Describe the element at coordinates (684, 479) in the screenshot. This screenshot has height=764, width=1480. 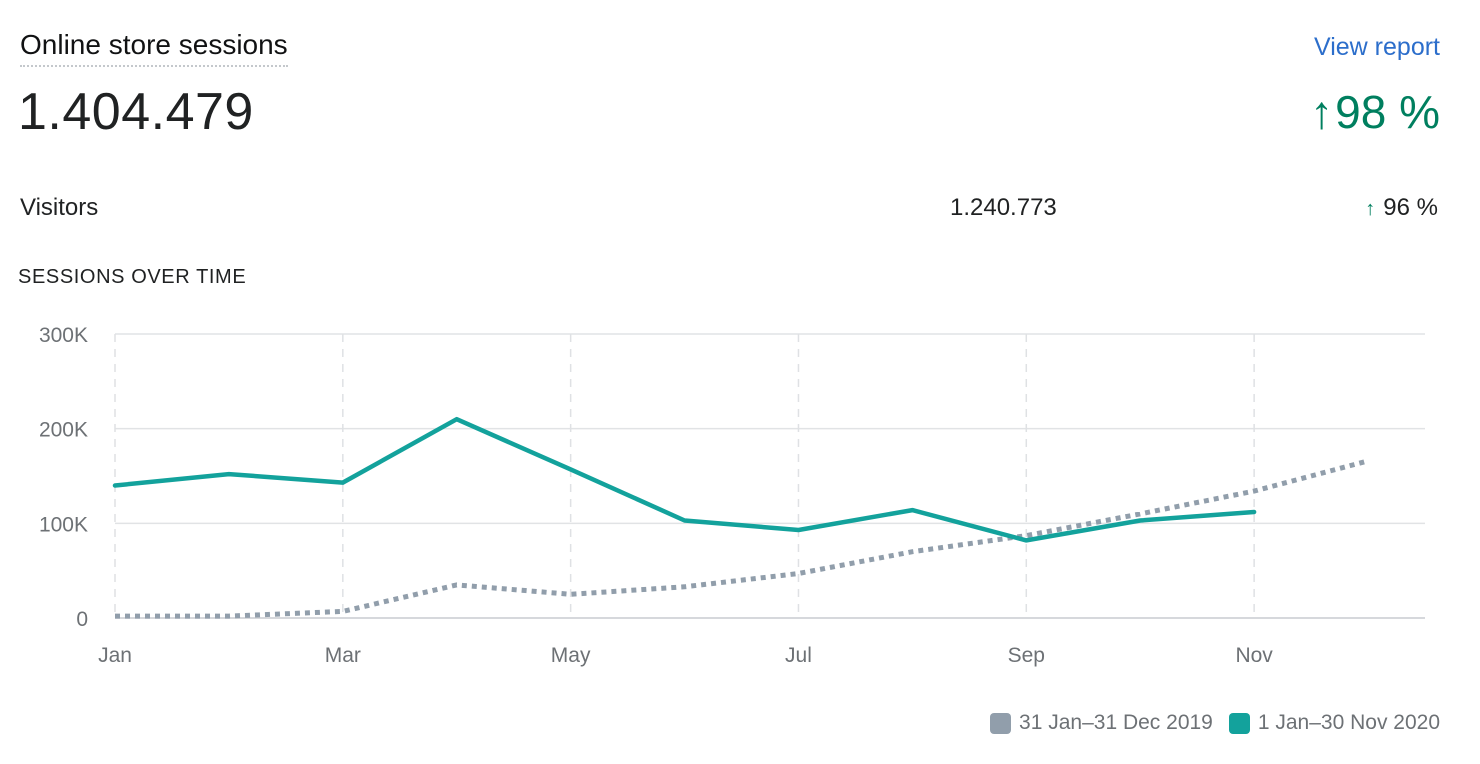
I see `series-line-current` at that location.